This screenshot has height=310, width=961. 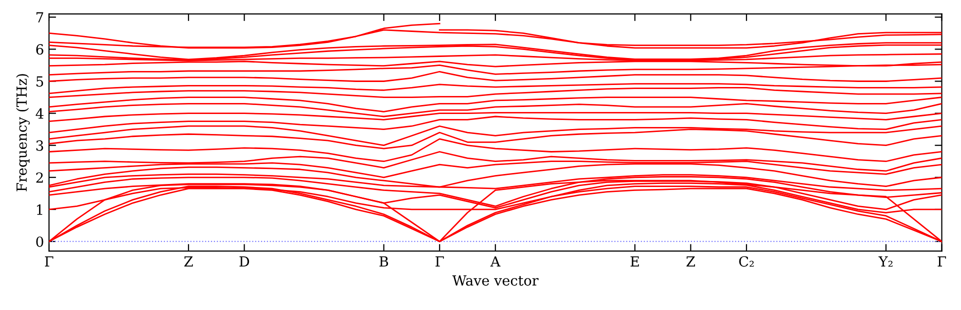 I want to click on y-tick-label: 0, so click(x=40, y=241).